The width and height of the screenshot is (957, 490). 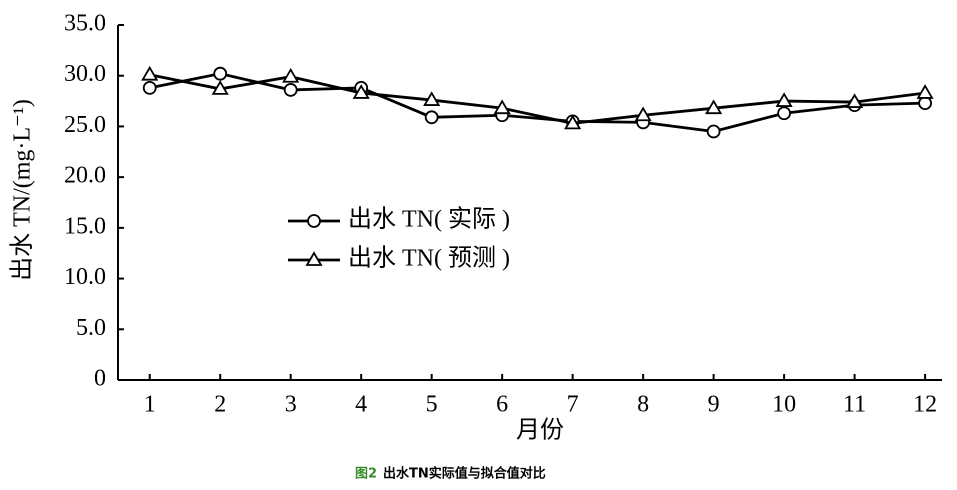 What do you see at coordinates (540, 430) in the screenshot?
I see `x-axis-label: 月份` at bounding box center [540, 430].